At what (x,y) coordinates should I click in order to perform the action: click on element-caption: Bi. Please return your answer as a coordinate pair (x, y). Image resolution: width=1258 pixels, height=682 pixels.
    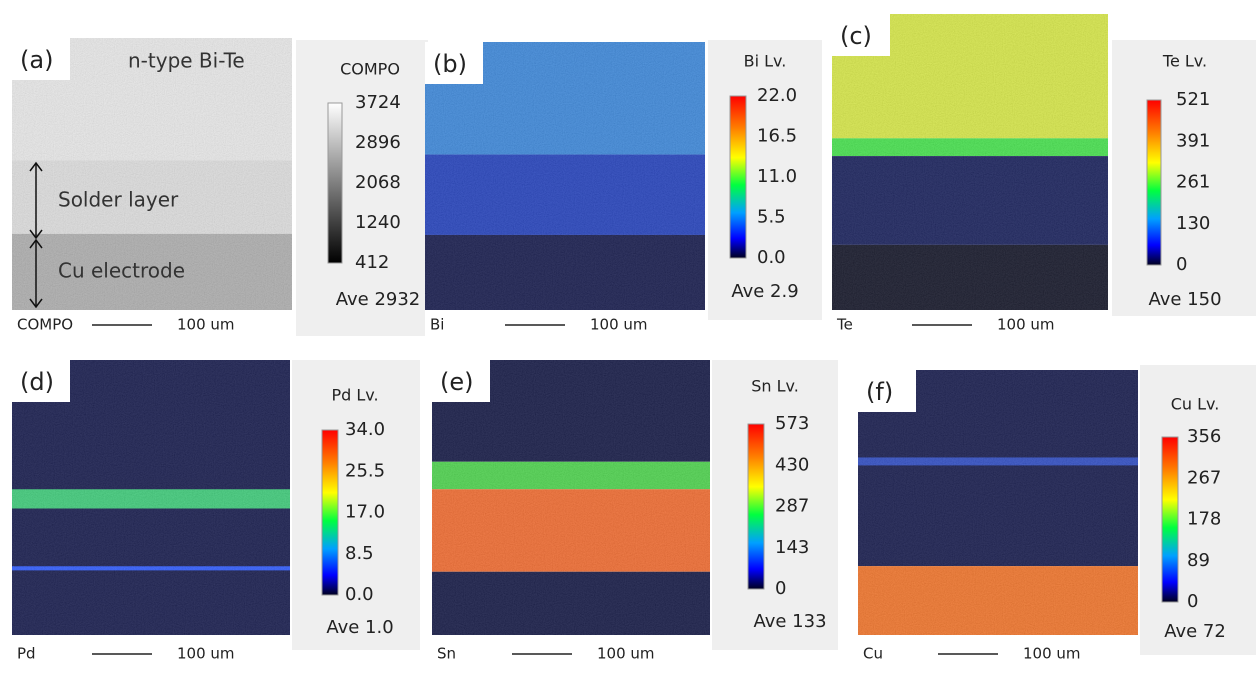
    Looking at the image, I should click on (437, 325).